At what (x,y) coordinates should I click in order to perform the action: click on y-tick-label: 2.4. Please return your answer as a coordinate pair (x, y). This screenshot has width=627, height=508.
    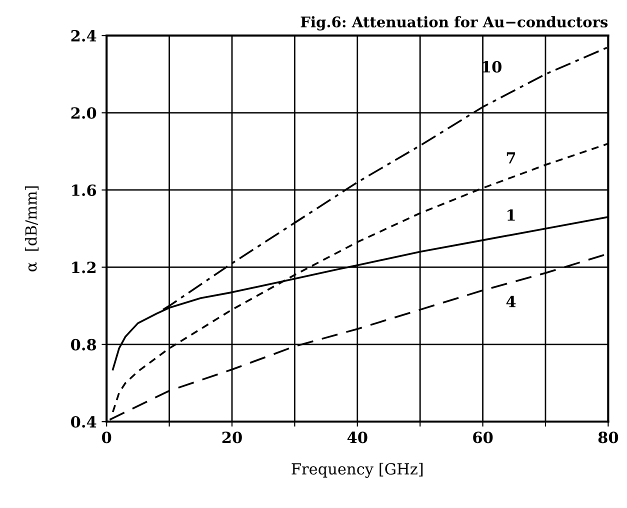
    Looking at the image, I should click on (83, 36).